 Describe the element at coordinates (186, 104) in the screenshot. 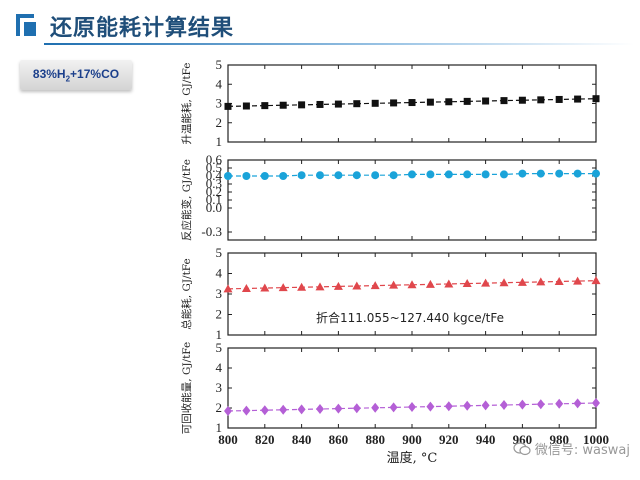

I see `y-axis-label-1: 升温能耗, GJ/tFe` at that location.